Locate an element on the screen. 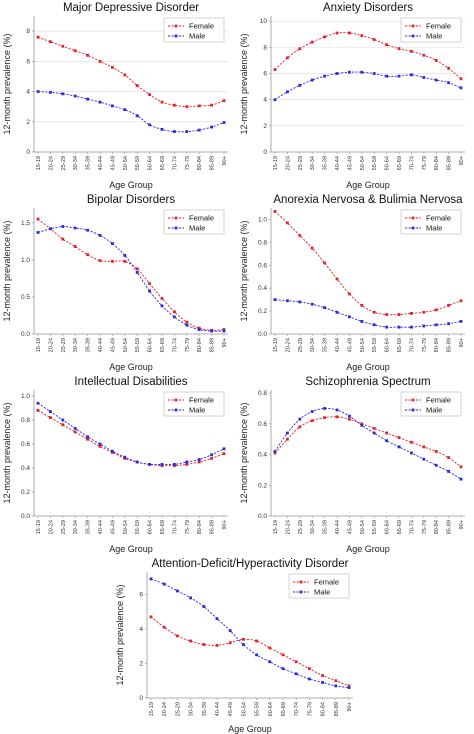 This screenshot has width=474, height=734. x-tick-label: 90+ is located at coordinates (225, 525).